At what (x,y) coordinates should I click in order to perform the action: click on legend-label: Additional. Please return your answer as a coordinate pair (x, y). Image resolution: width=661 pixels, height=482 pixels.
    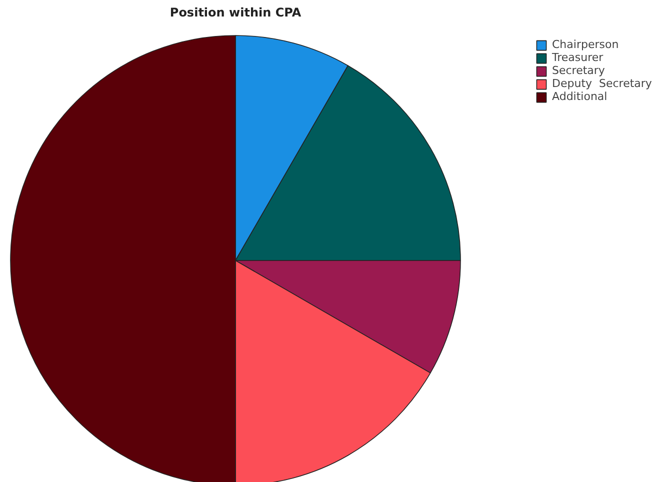
    Looking at the image, I should click on (580, 96).